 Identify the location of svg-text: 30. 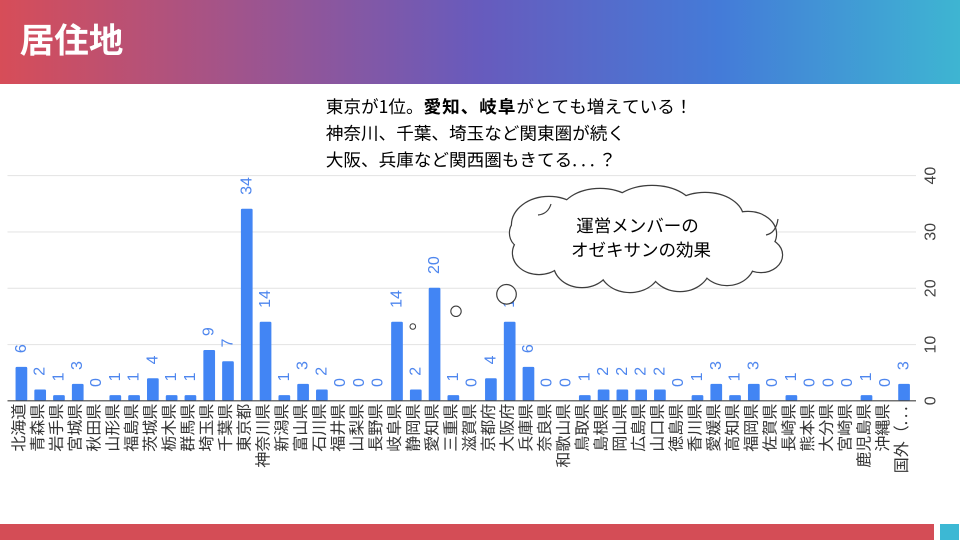
(931, 232).